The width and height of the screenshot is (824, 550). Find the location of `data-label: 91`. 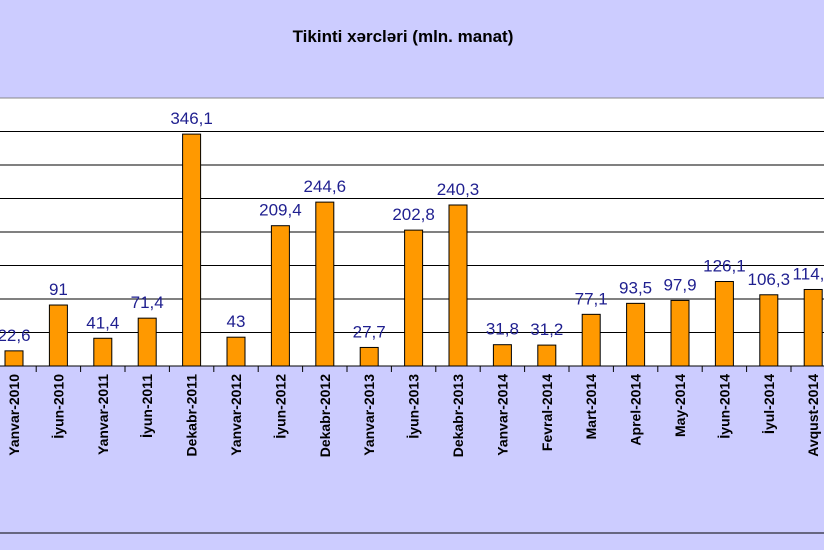

data-label: 91 is located at coordinates (58, 289).